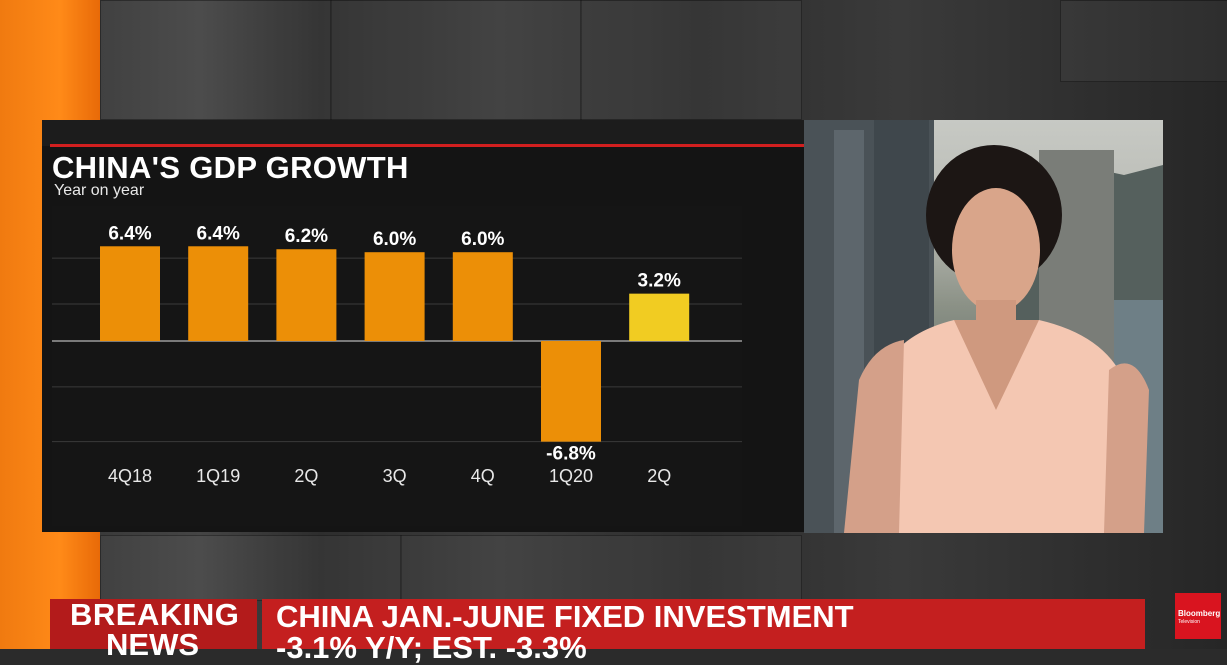 The image size is (1227, 665). Describe the element at coordinates (565, 616) in the screenshot. I see `headline-line-1: CHINA JAN.-JUNE FIXED INVESTMENT` at that location.